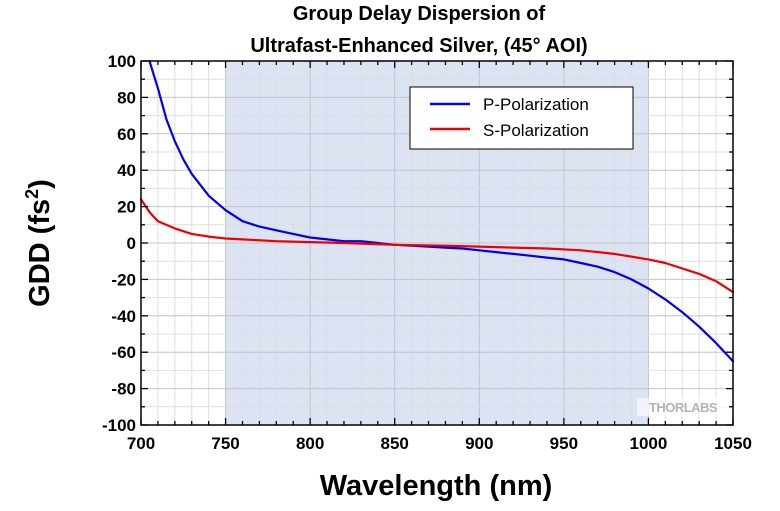  I want to click on y-tick-label: -60, so click(123, 352).